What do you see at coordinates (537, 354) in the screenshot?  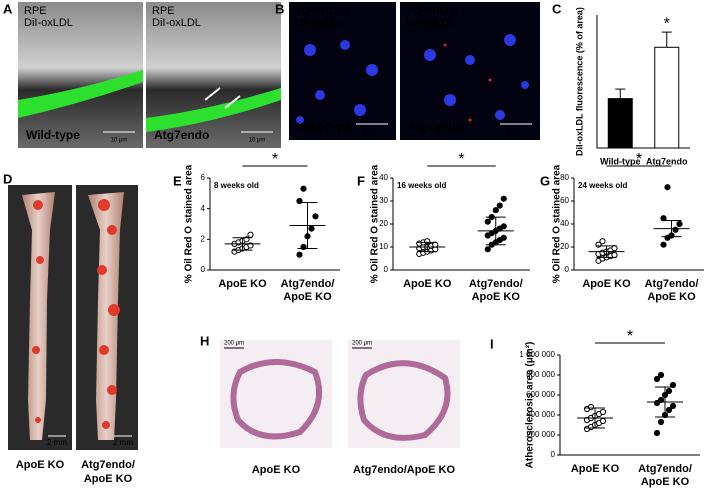 I see `y-tick-label: 1 000 000` at bounding box center [537, 354].